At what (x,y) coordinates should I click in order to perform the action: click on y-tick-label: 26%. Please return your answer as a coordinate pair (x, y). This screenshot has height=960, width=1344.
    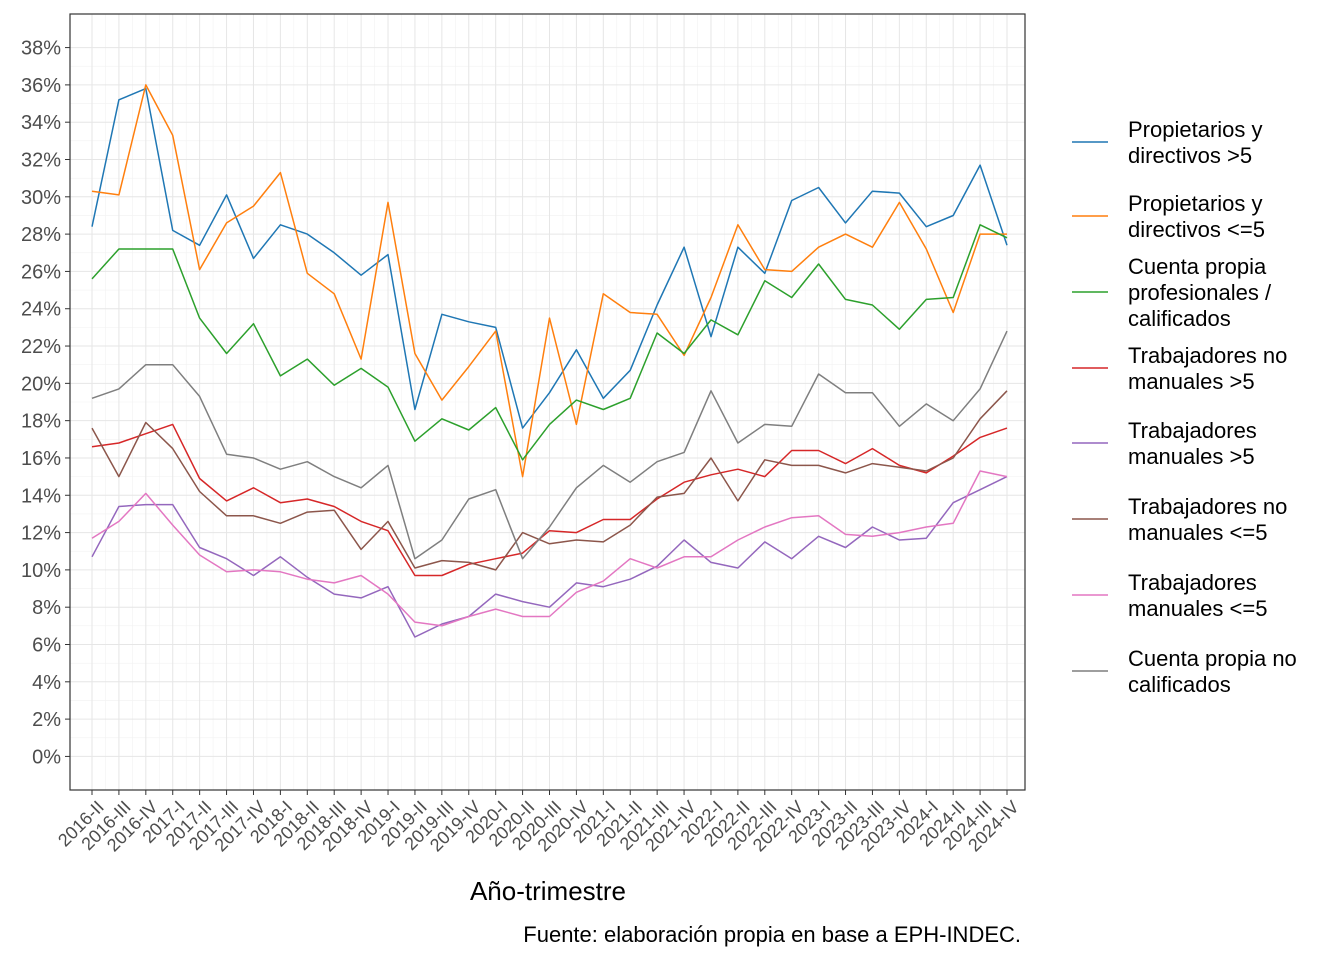
    Looking at the image, I should click on (41, 272).